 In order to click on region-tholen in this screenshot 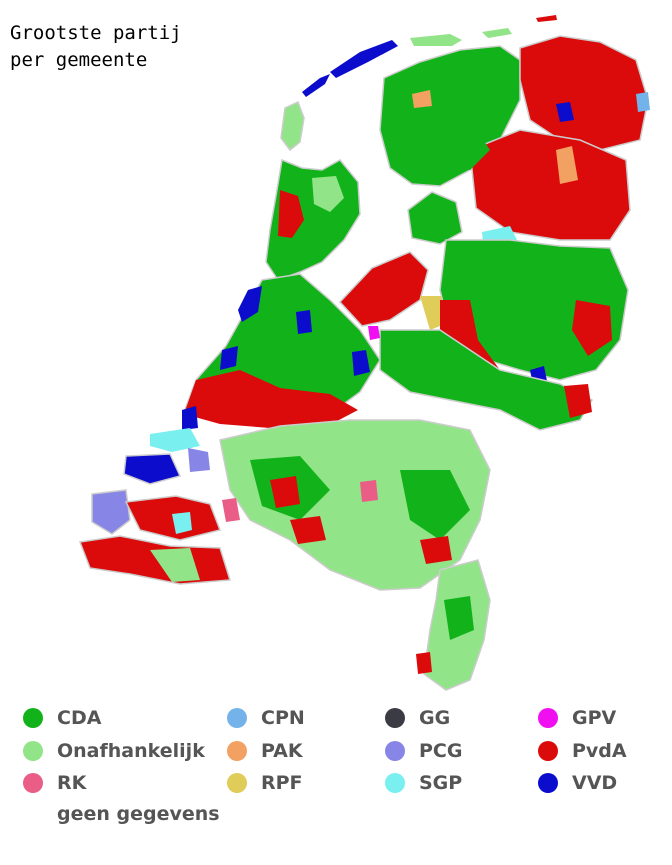, I will do `click(199, 460)`.